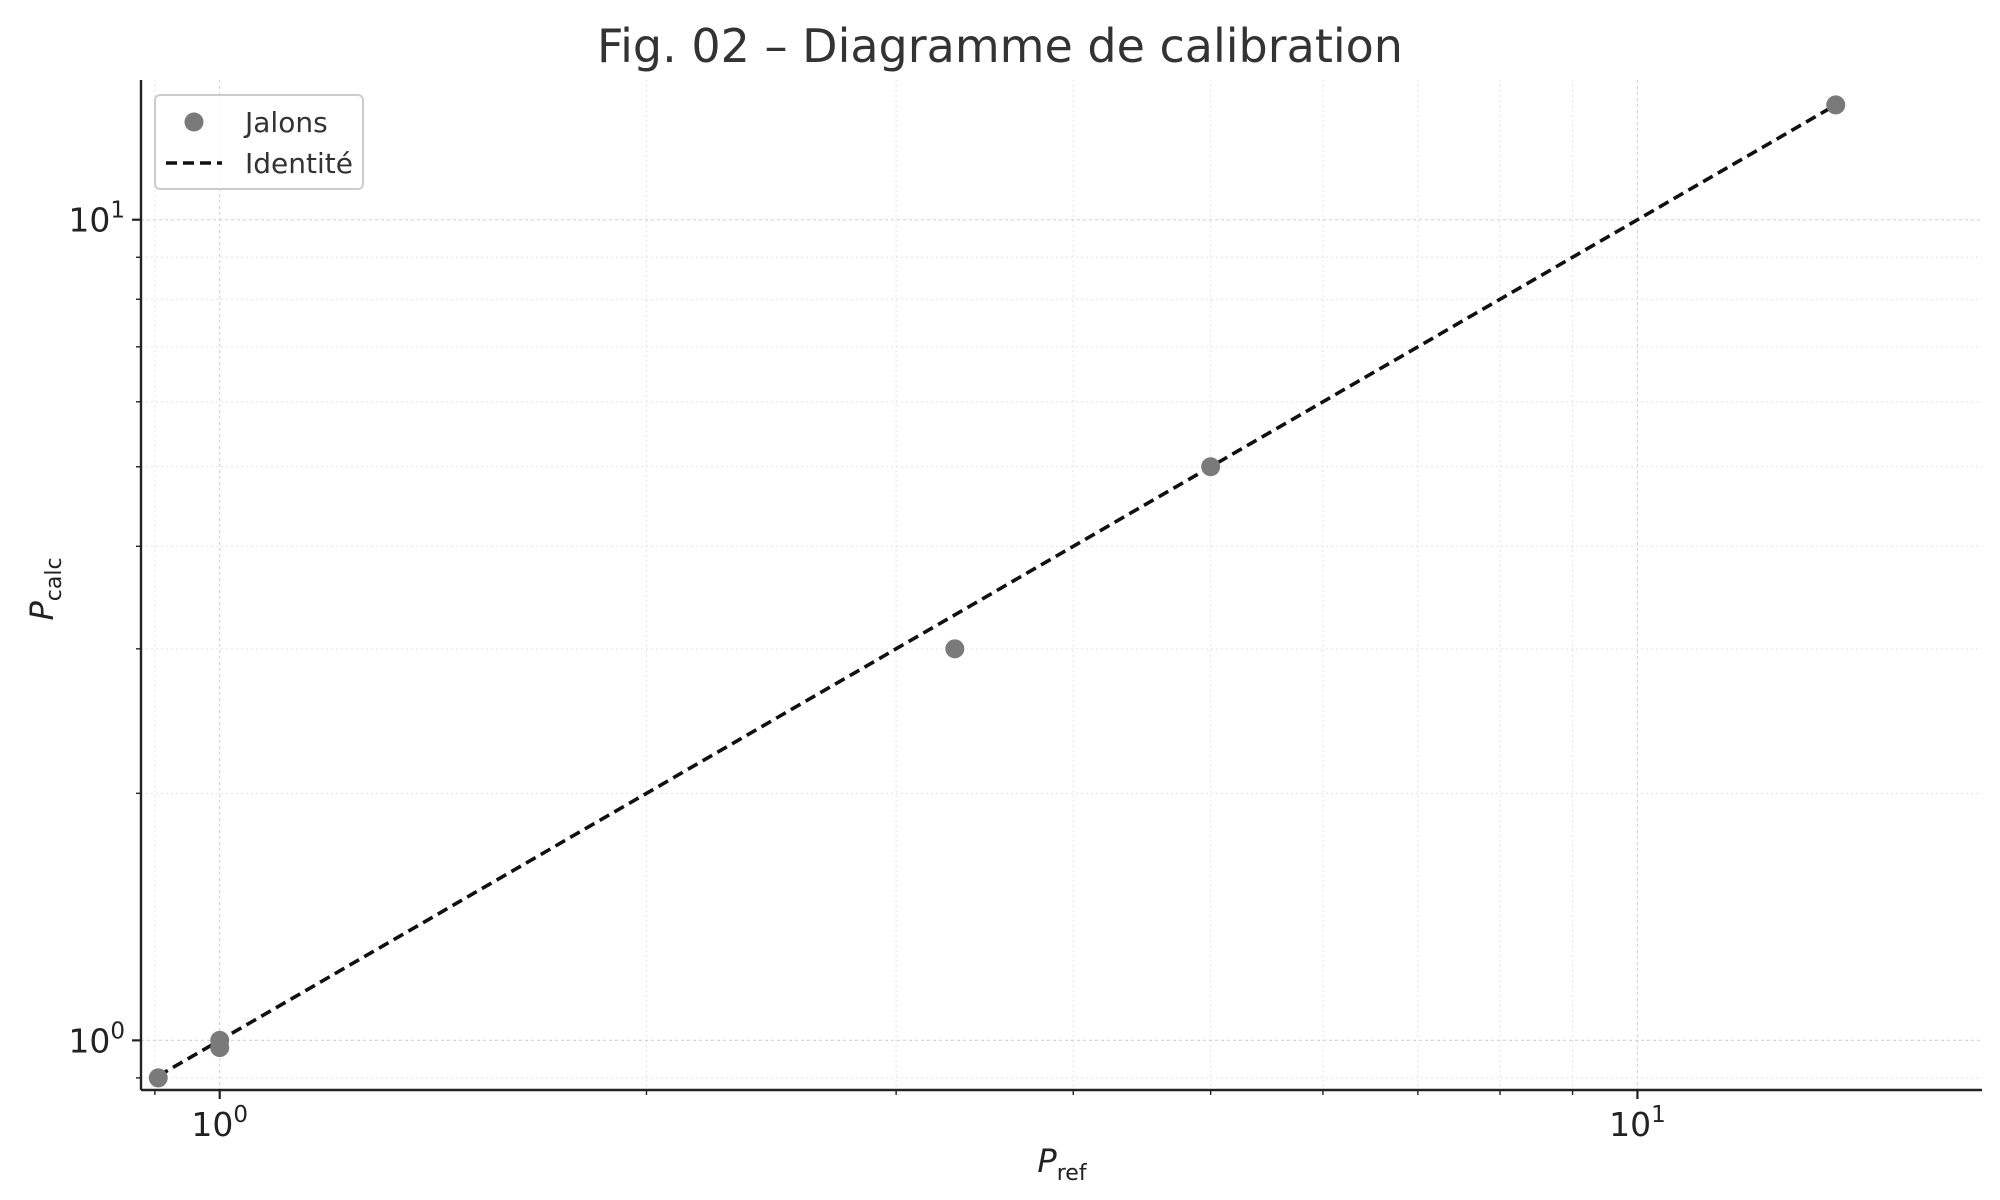 The width and height of the screenshot is (2000, 1200). What do you see at coordinates (285, 122) in the screenshot?
I see `legend-label: Jalons` at bounding box center [285, 122].